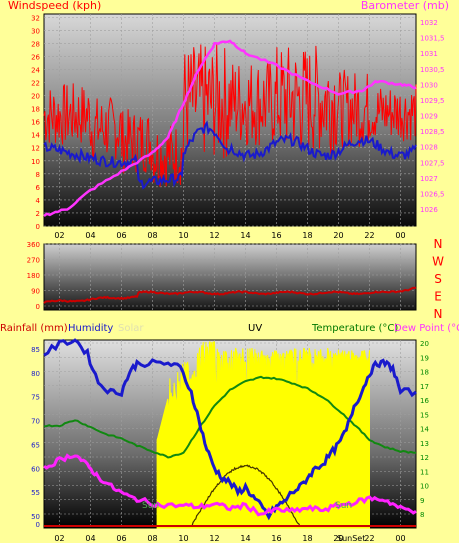  I want to click on wind-tick-label: 2, so click(38, 214).